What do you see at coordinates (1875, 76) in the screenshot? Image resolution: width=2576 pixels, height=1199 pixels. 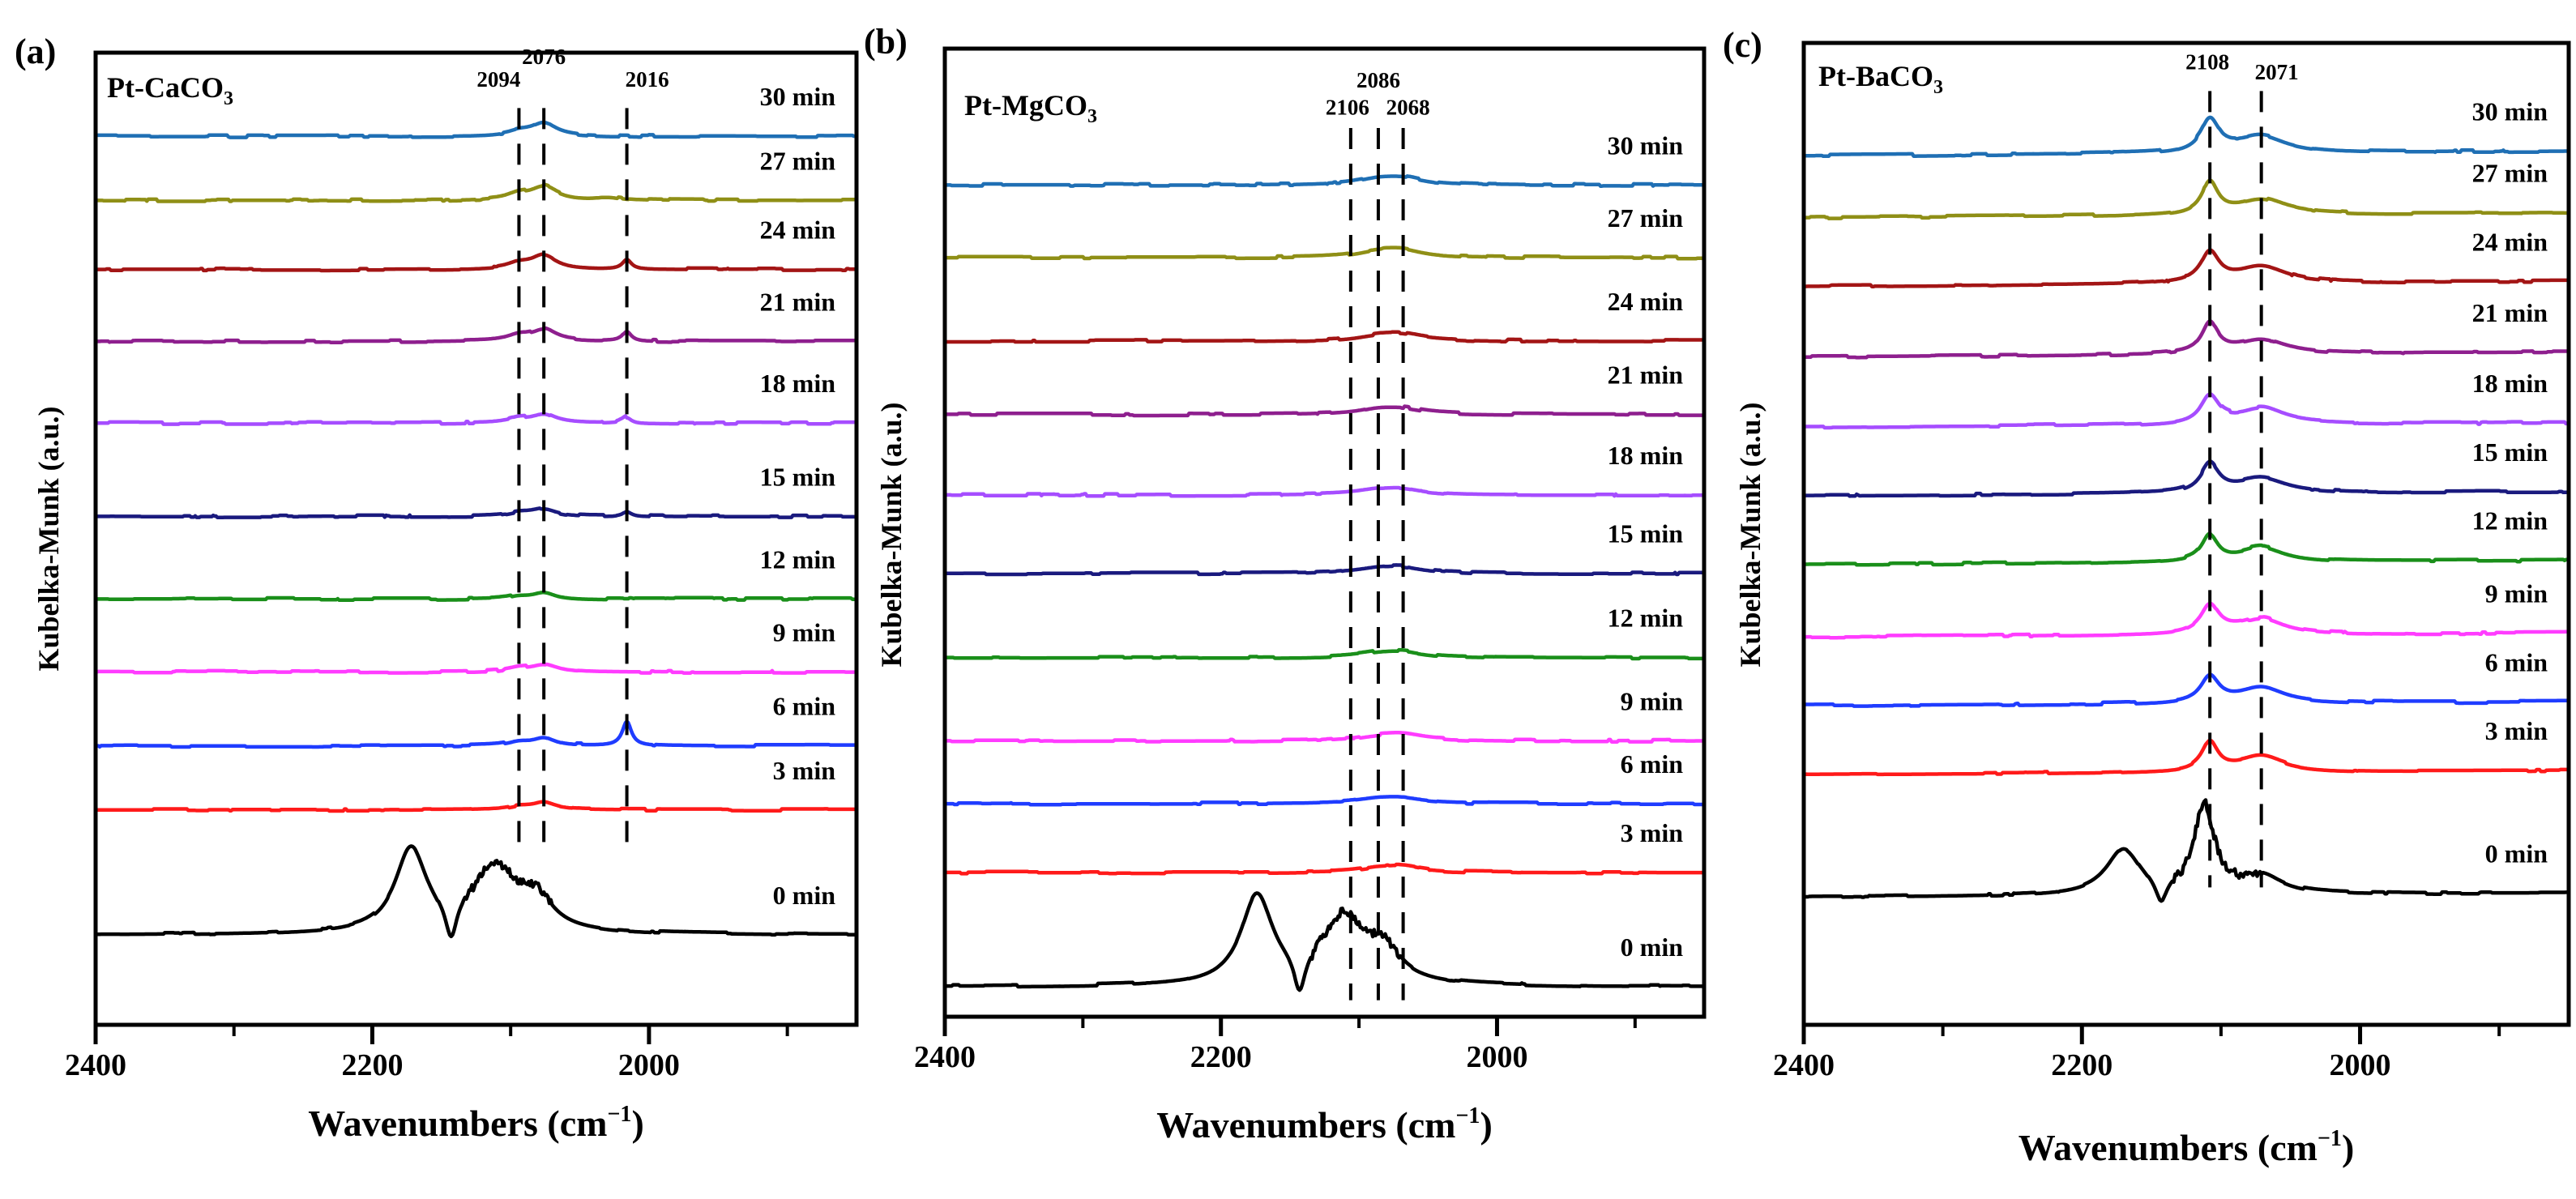 I see `sample-title-main: Pt-BaCO` at bounding box center [1875, 76].